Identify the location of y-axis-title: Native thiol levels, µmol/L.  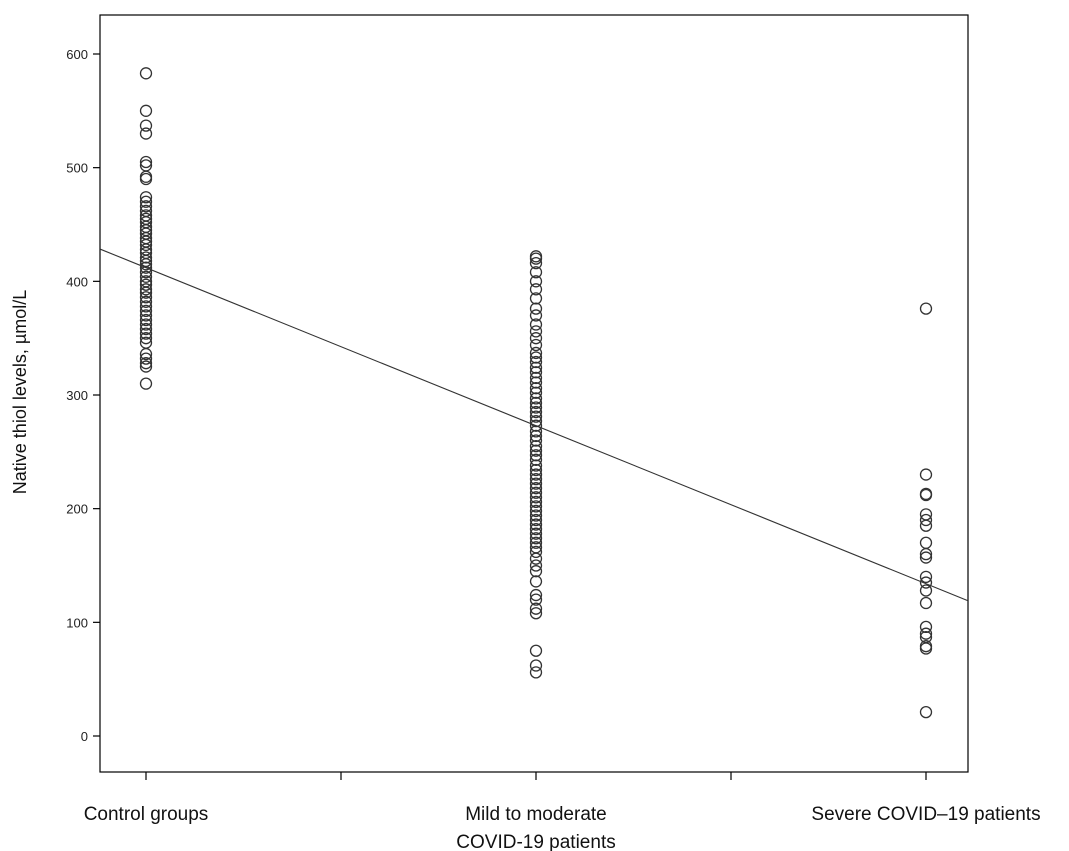
(20, 392).